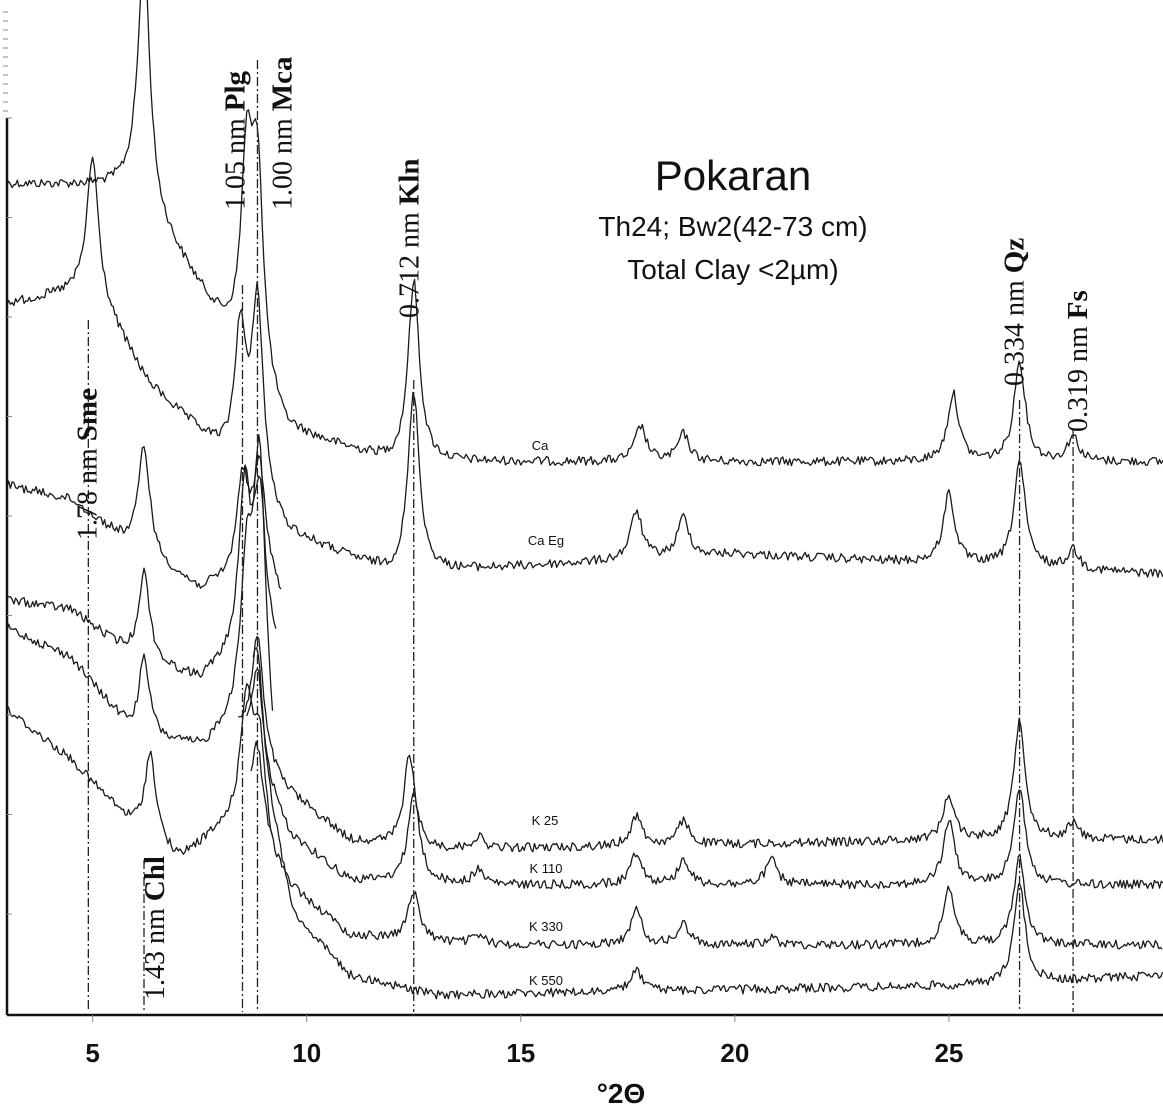  What do you see at coordinates (282, 133) in the screenshot?
I see `peak-label-mca: 1.00 nm Mca` at bounding box center [282, 133].